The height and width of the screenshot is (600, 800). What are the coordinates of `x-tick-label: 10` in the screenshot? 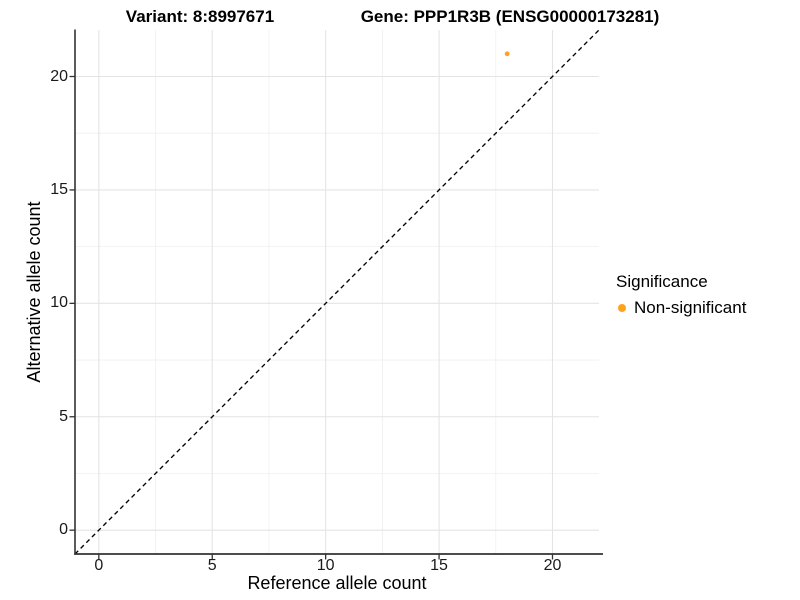 It's located at (325, 565).